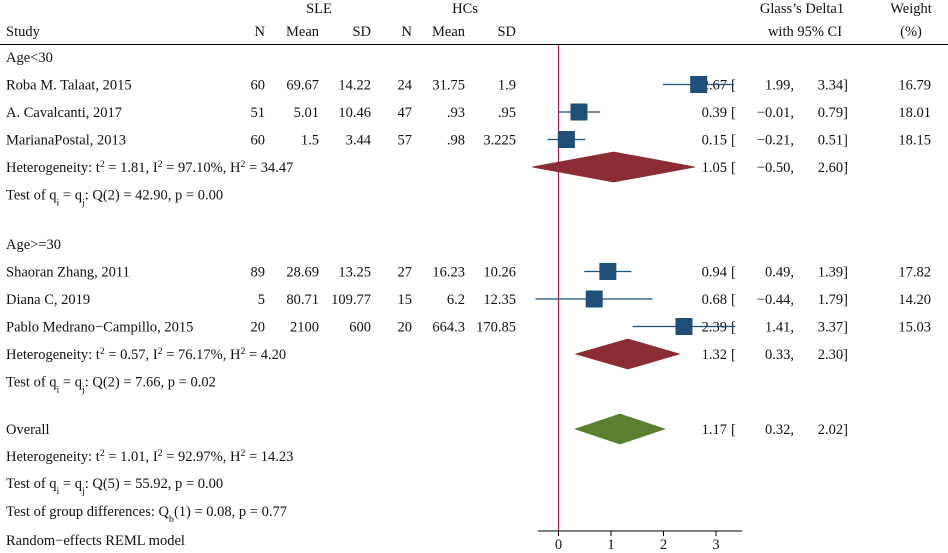 This screenshot has width=948, height=553. What do you see at coordinates (775, 113) in the screenshot?
I see `study-ci-lower: −0.01,` at bounding box center [775, 113].